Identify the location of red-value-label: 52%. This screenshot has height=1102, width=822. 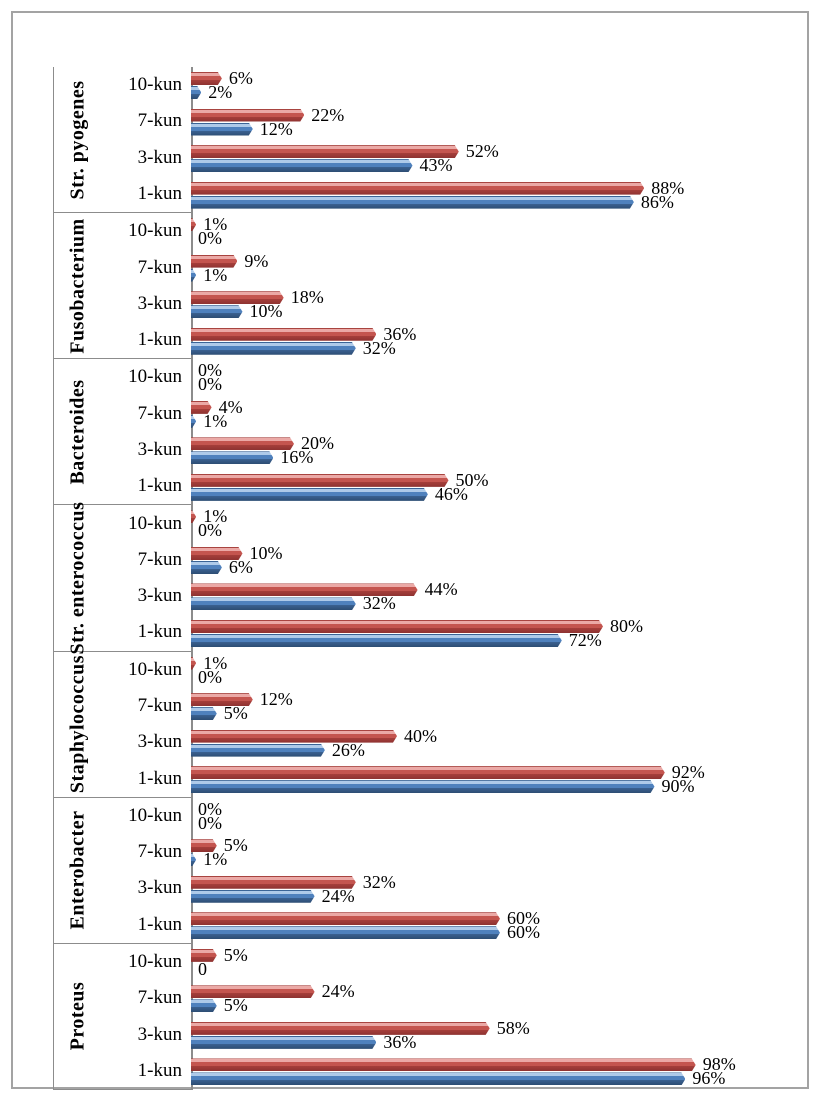
(482, 151).